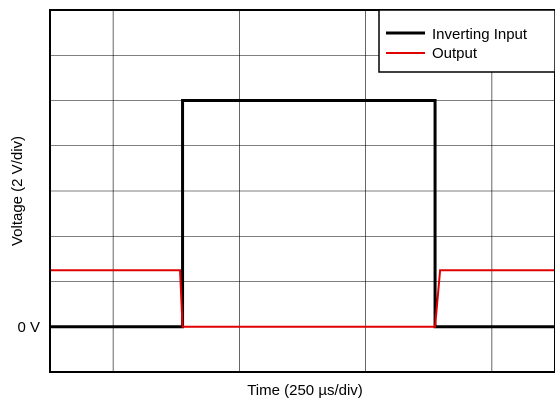  Describe the element at coordinates (305, 390) in the screenshot. I see `x-axis-label: Time (250 µs/div)` at that location.